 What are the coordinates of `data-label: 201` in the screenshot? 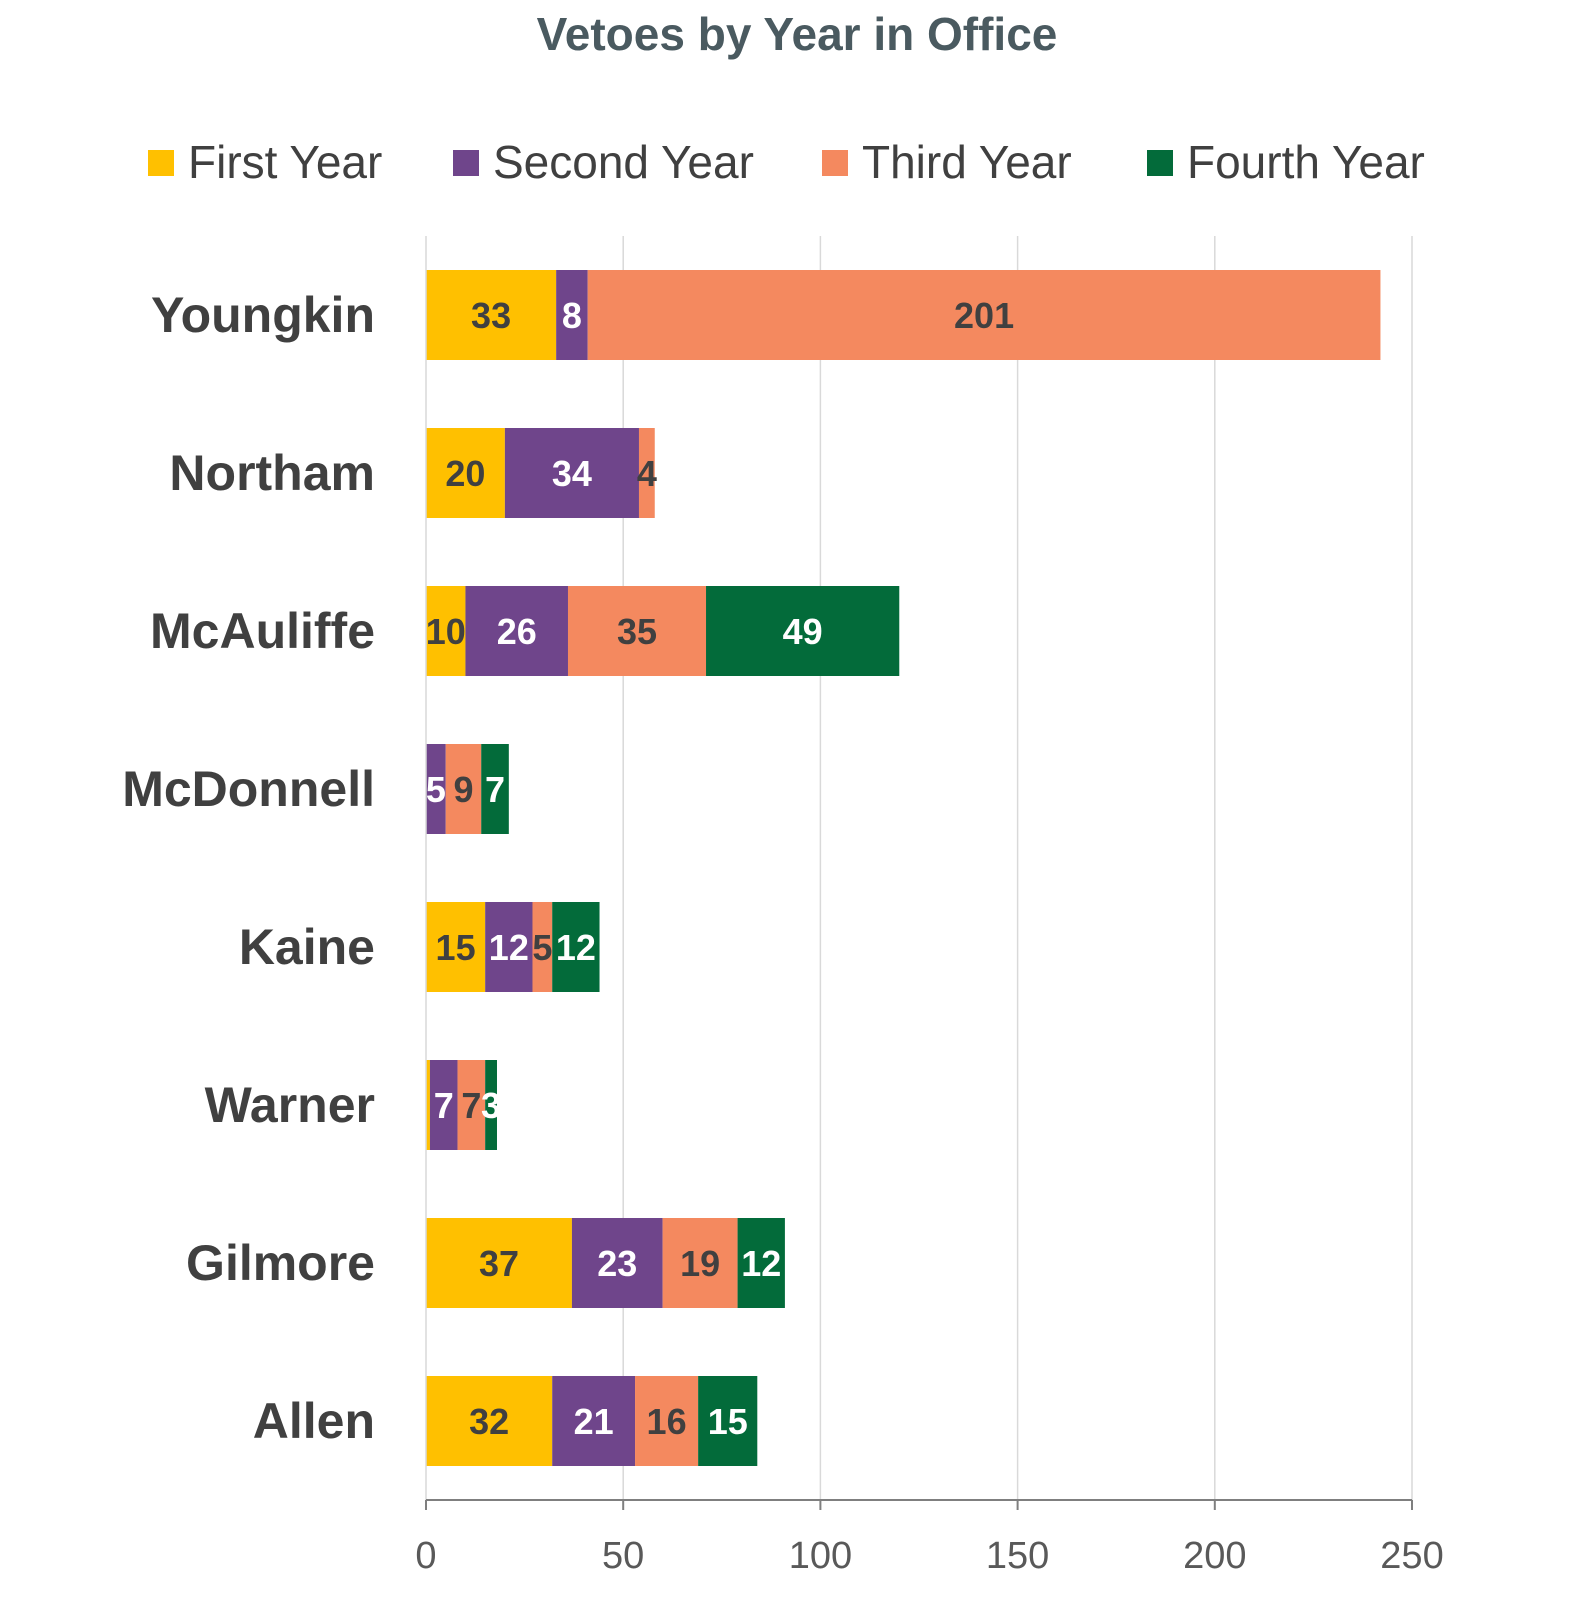 It's located at (984, 315).